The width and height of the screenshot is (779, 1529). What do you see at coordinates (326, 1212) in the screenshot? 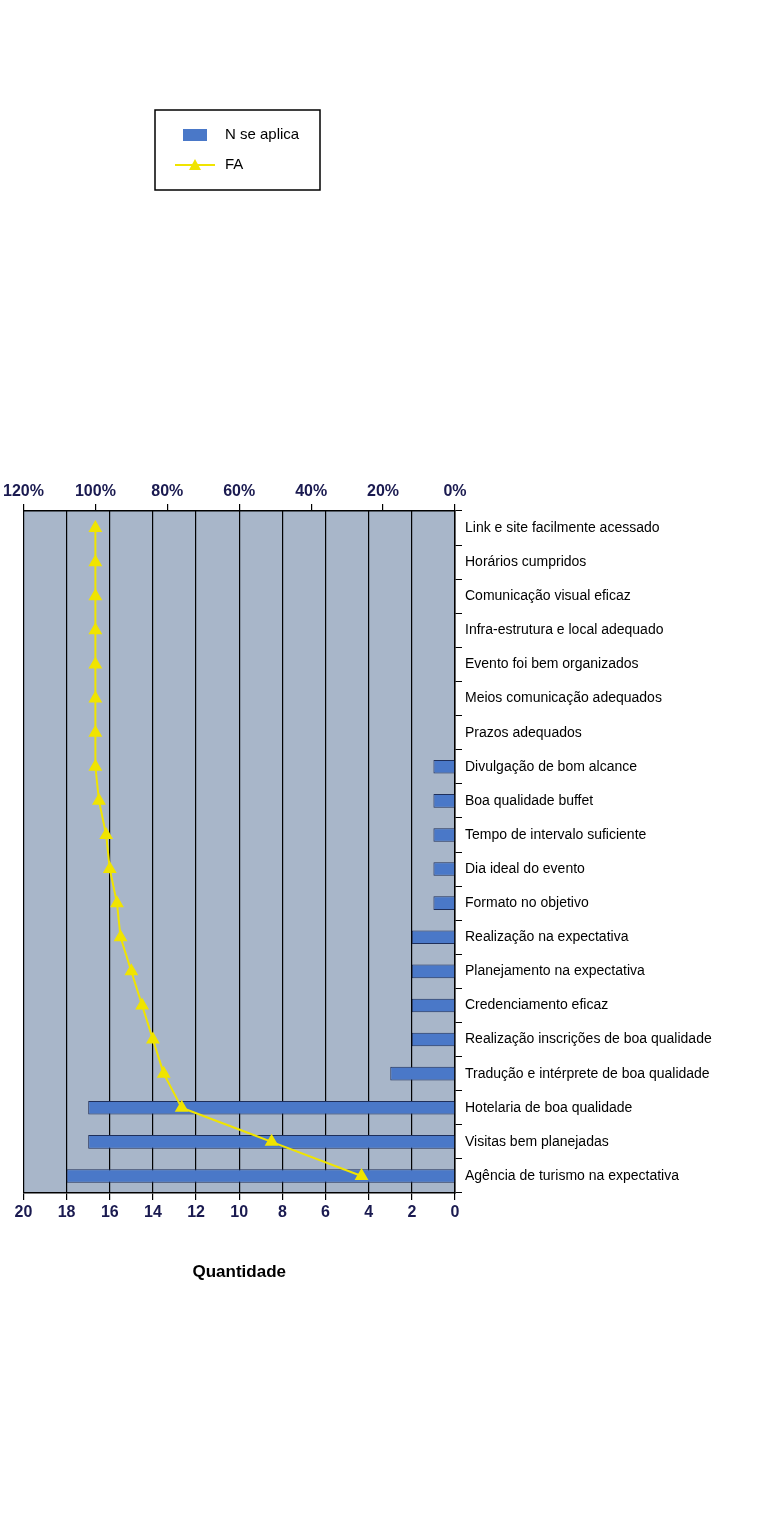
I see `x-tick-label: 6` at bounding box center [326, 1212].